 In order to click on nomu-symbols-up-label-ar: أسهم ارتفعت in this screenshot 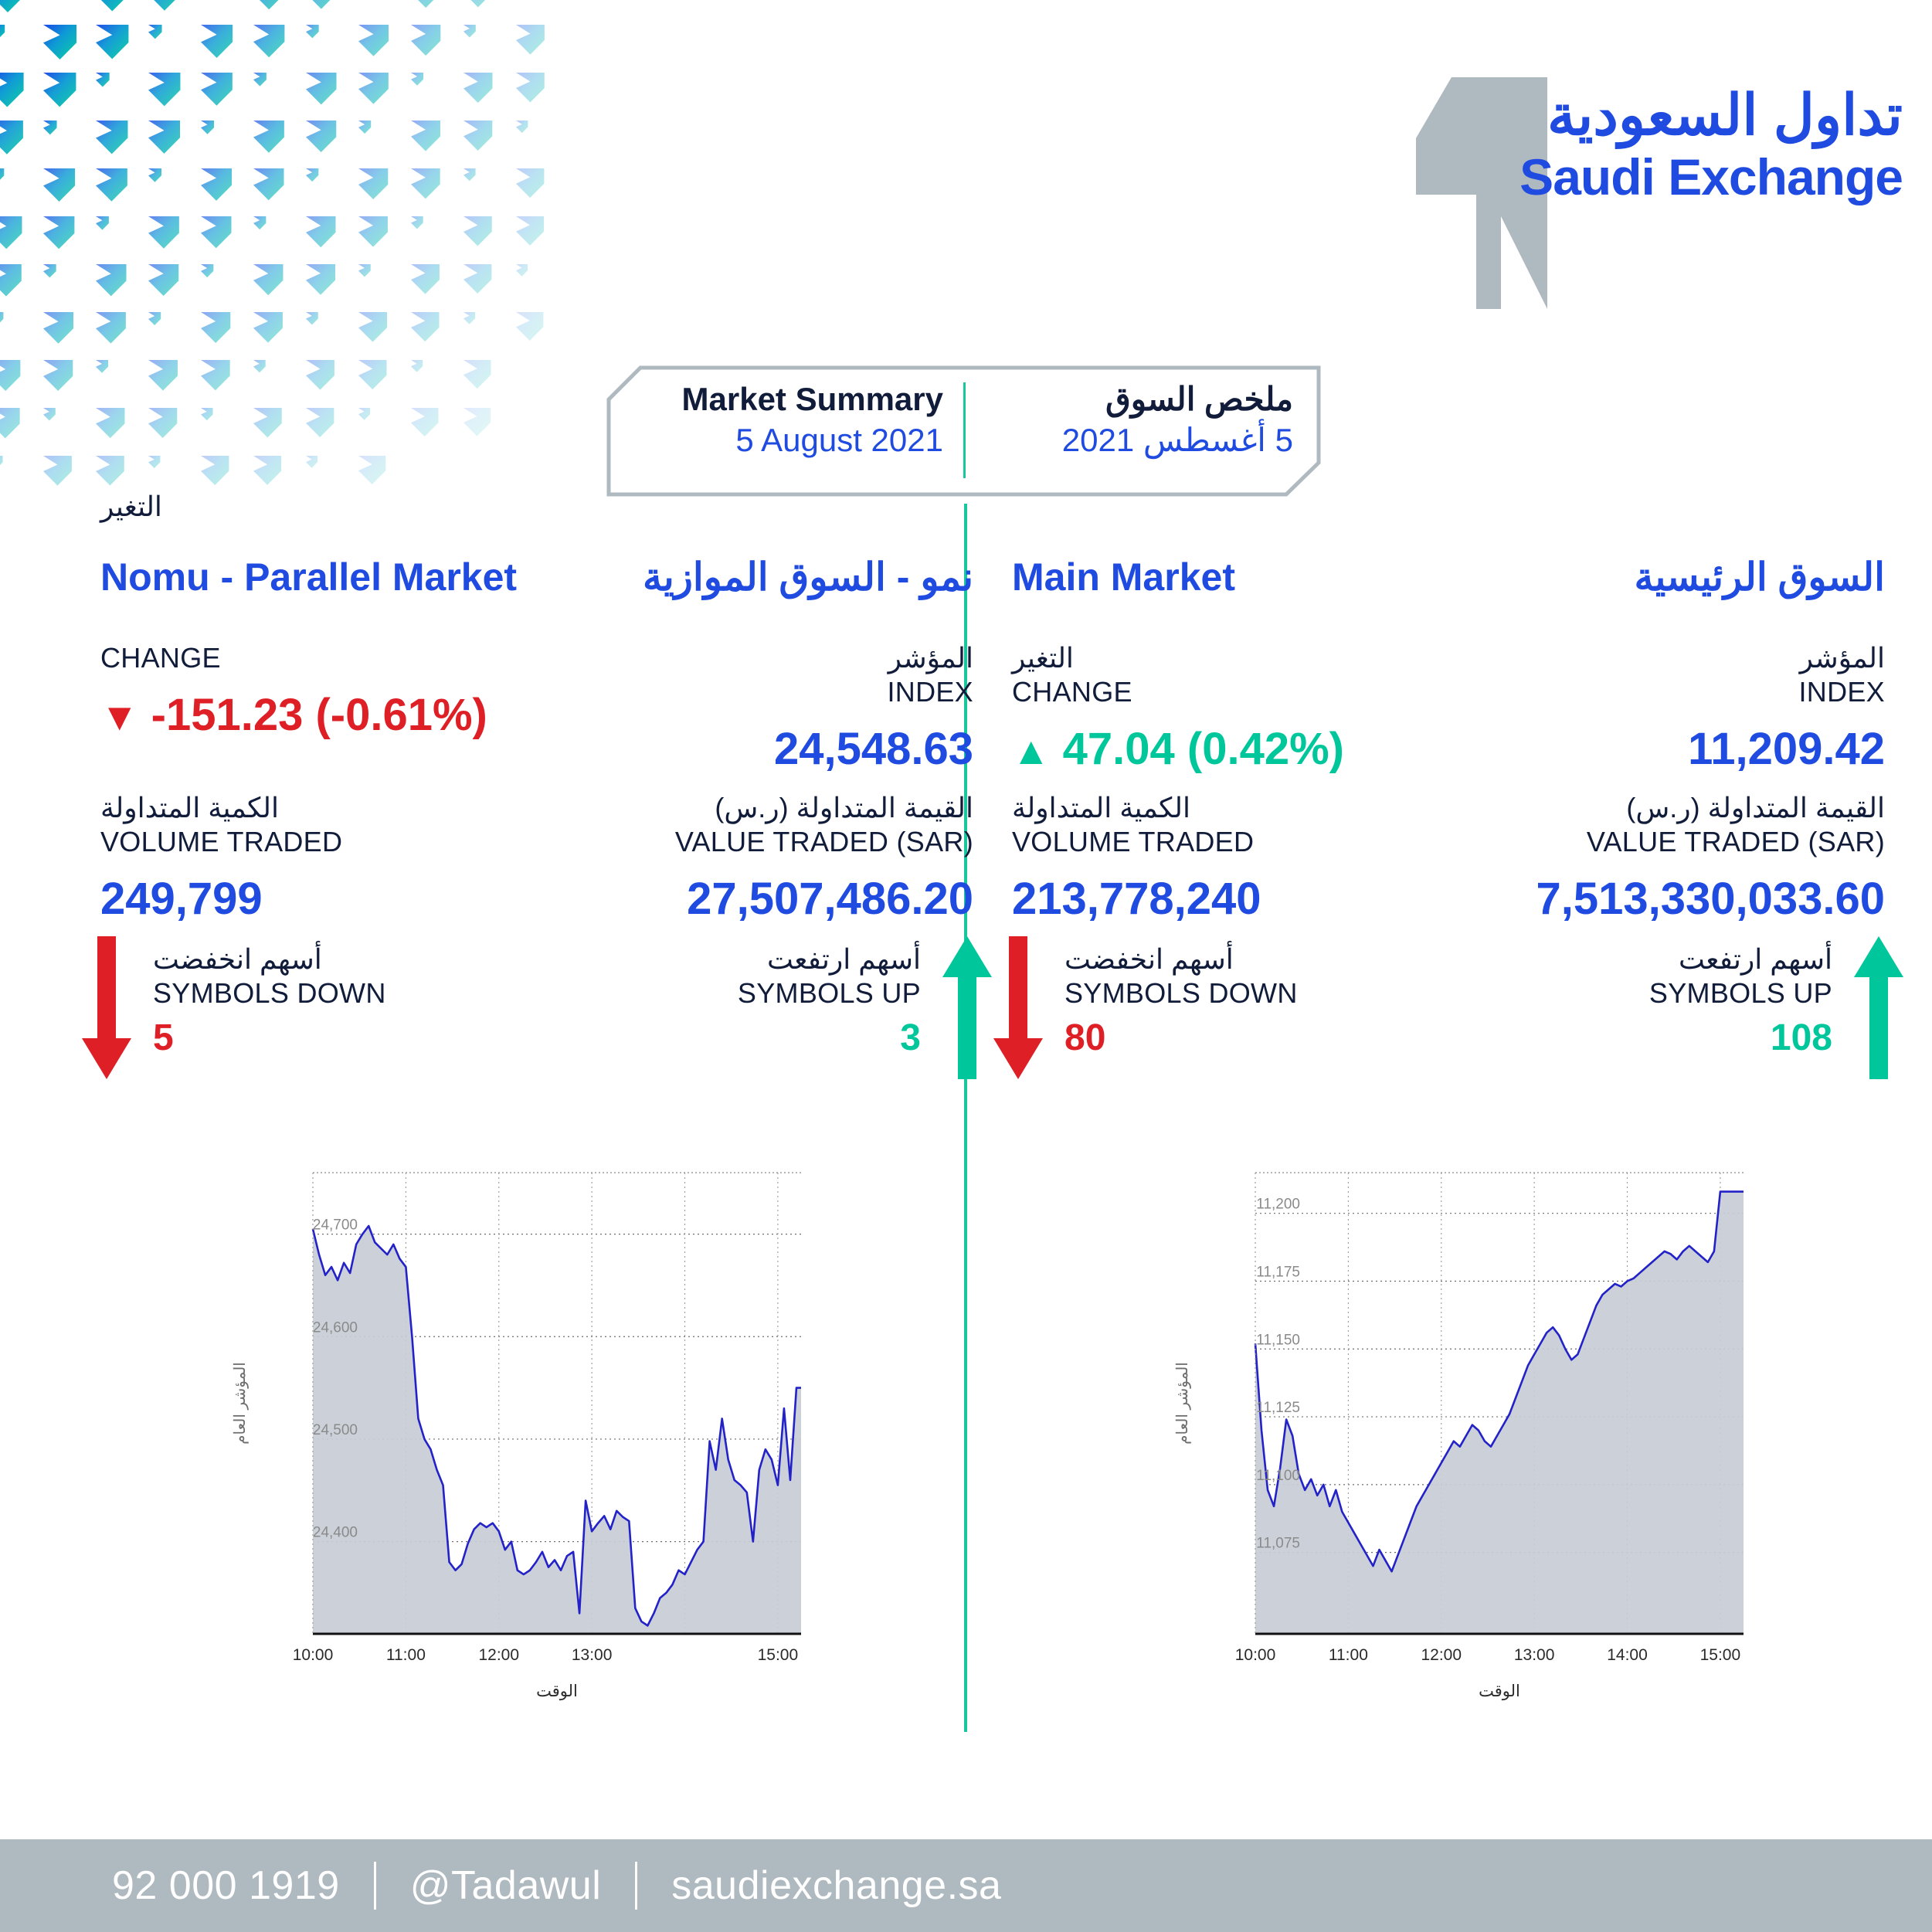, I will do `click(844, 959)`.